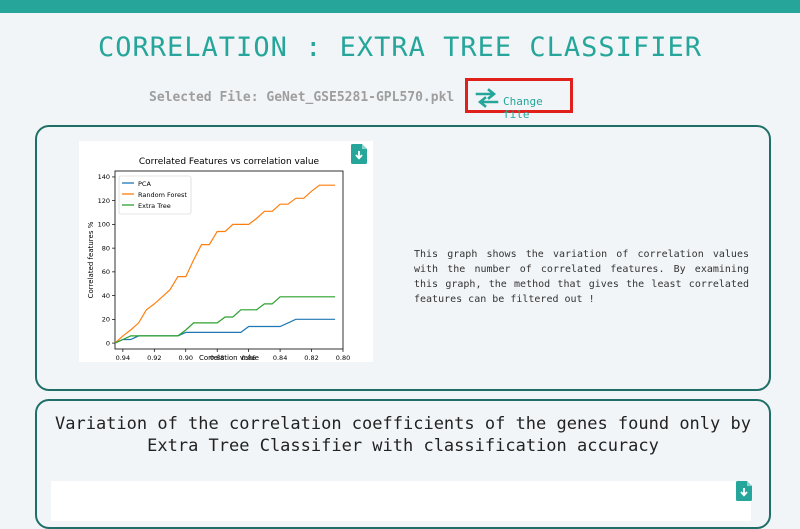 Image resolution: width=800 pixels, height=529 pixels. Describe the element at coordinates (104, 201) in the screenshot. I see `y-tick-label: 120` at that location.